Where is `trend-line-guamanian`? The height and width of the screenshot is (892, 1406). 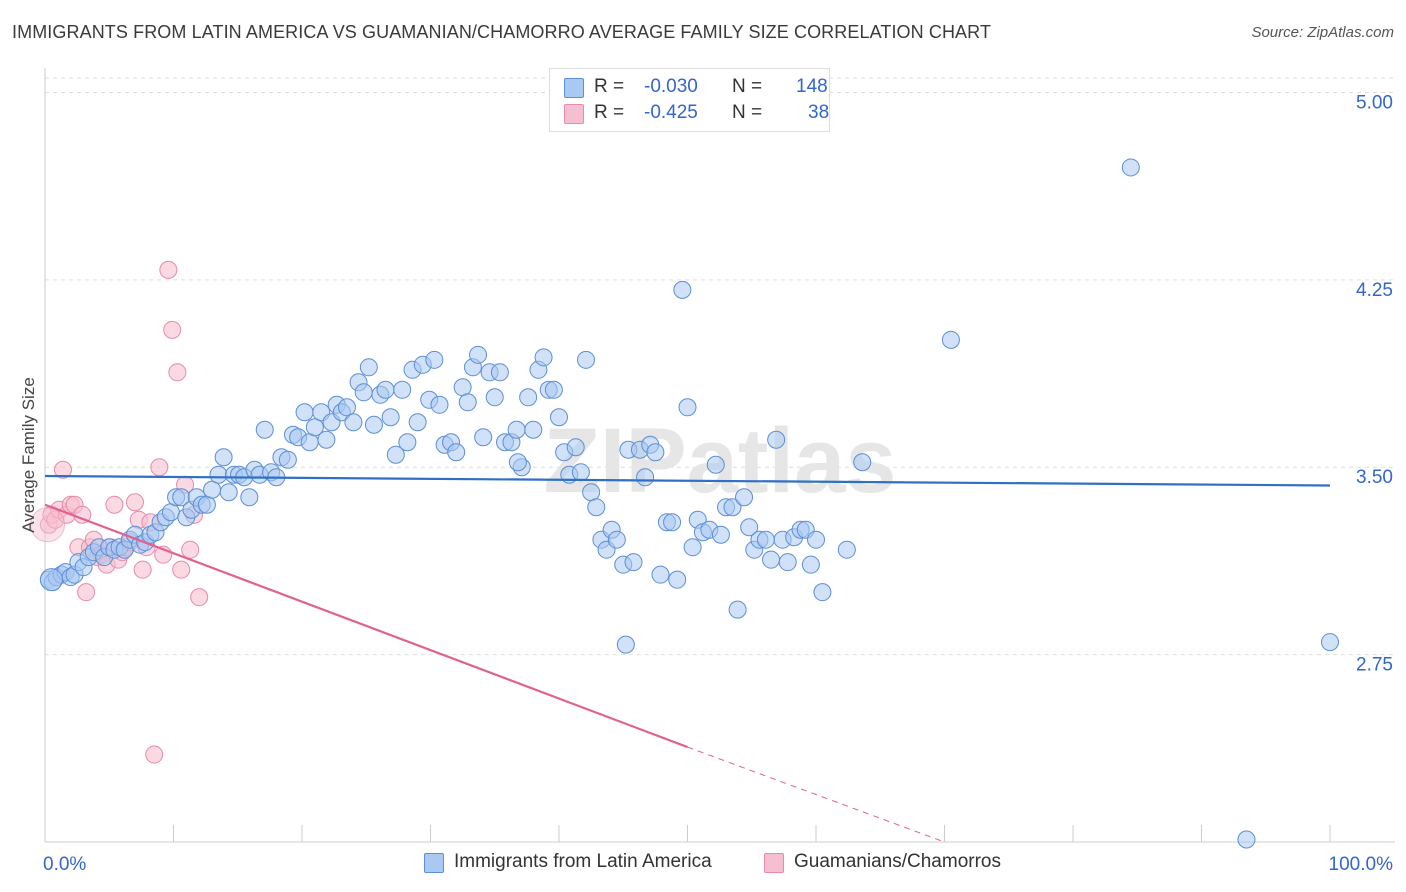 trend-line-guamanian is located at coordinates (366, 626).